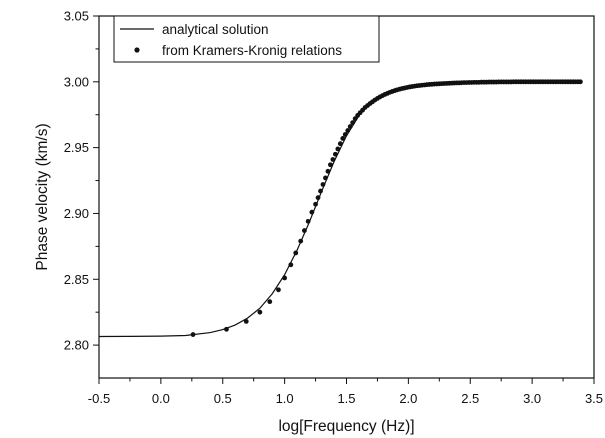 The height and width of the screenshot is (438, 605). I want to click on x-tick-label: 1.0, so click(285, 398).